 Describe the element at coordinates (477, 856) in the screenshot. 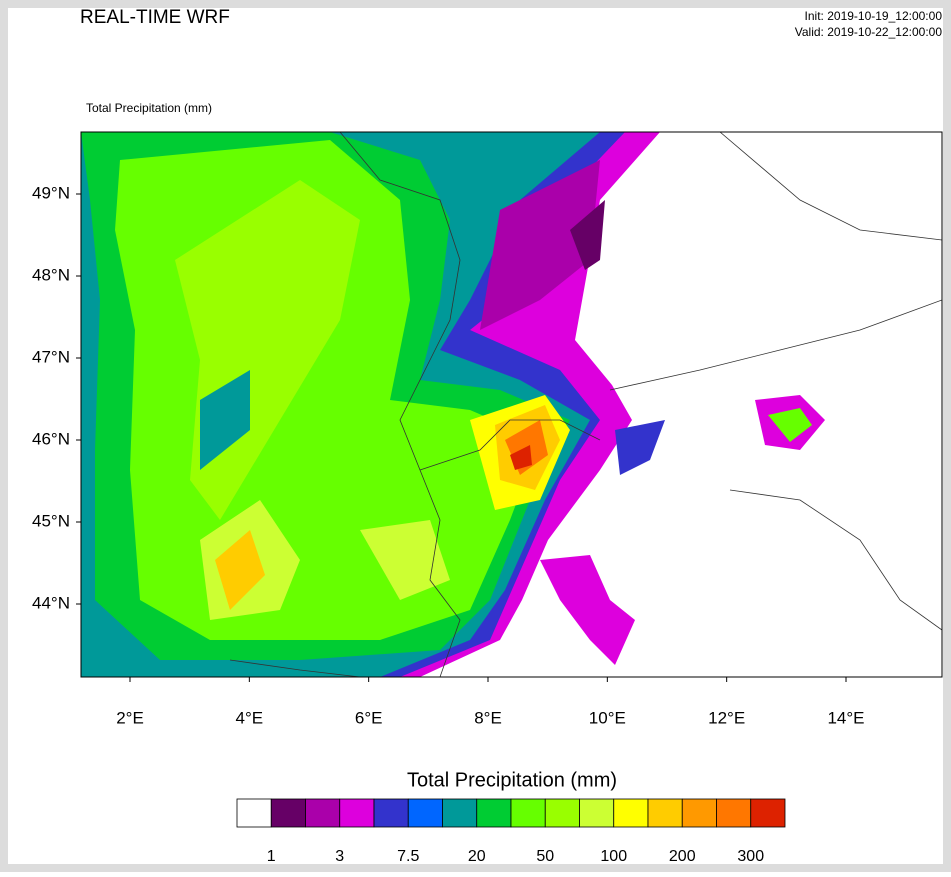

I see `colorbar-label: 20` at that location.